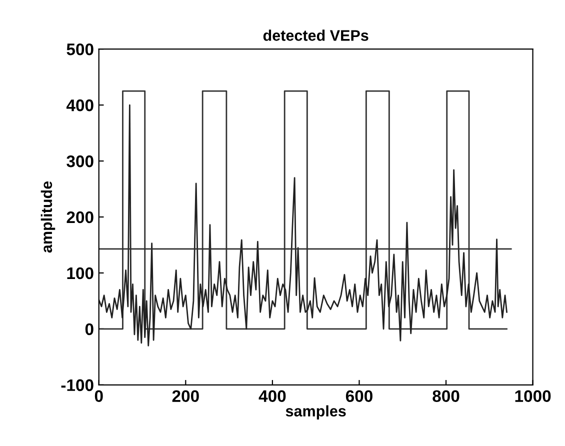 The width and height of the screenshot is (565, 446). Describe the element at coordinates (77, 385) in the screenshot. I see `y-tick-label: -100` at that location.